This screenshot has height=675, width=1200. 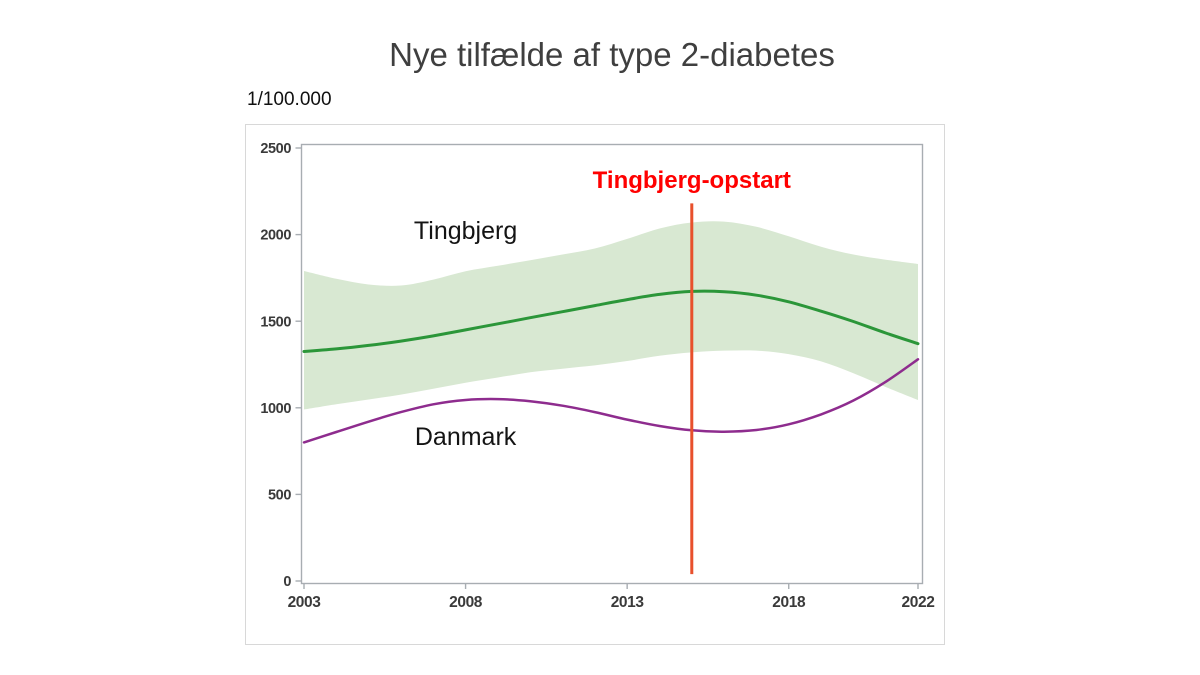 I want to click on tingbjerg-opstart-label: Tingbjerg-opstart, so click(x=692, y=180).